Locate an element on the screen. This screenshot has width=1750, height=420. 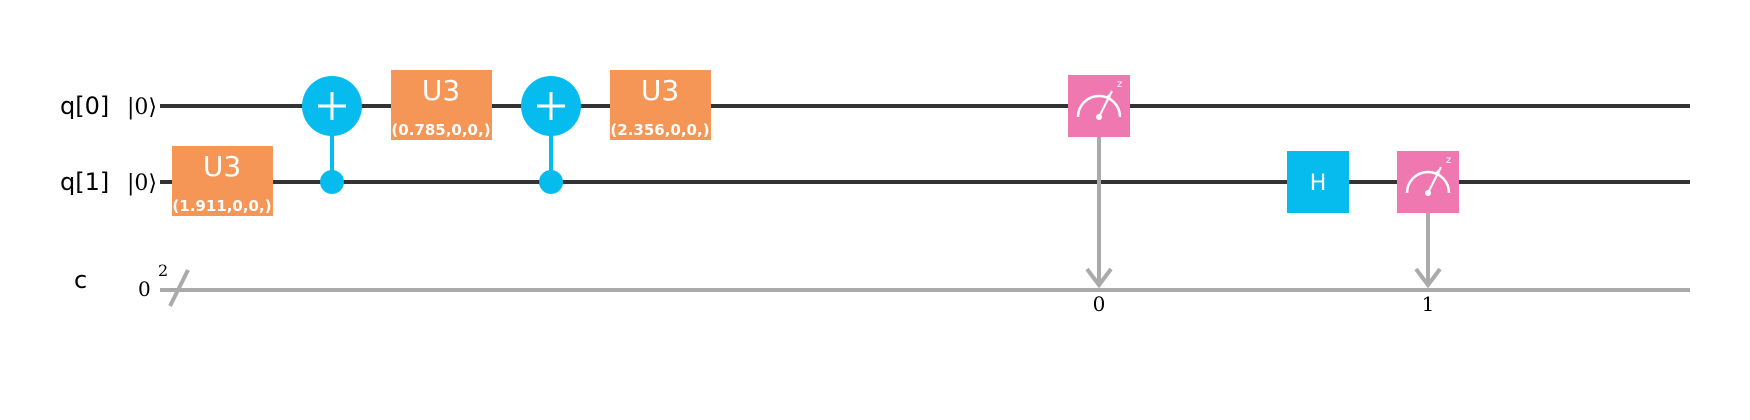
u3-gate-q0-a-params: (0.785,0,0,) is located at coordinates (440, 130).